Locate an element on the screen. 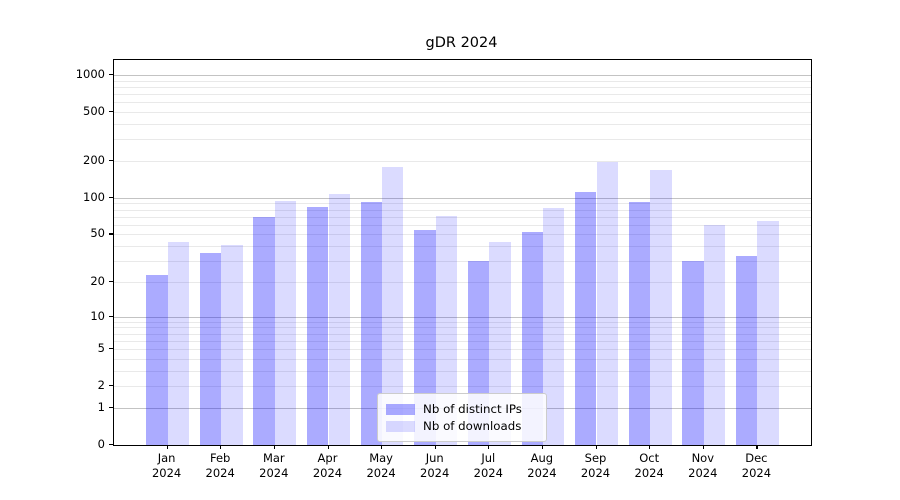  bar-downloads-jun is located at coordinates (446, 330).